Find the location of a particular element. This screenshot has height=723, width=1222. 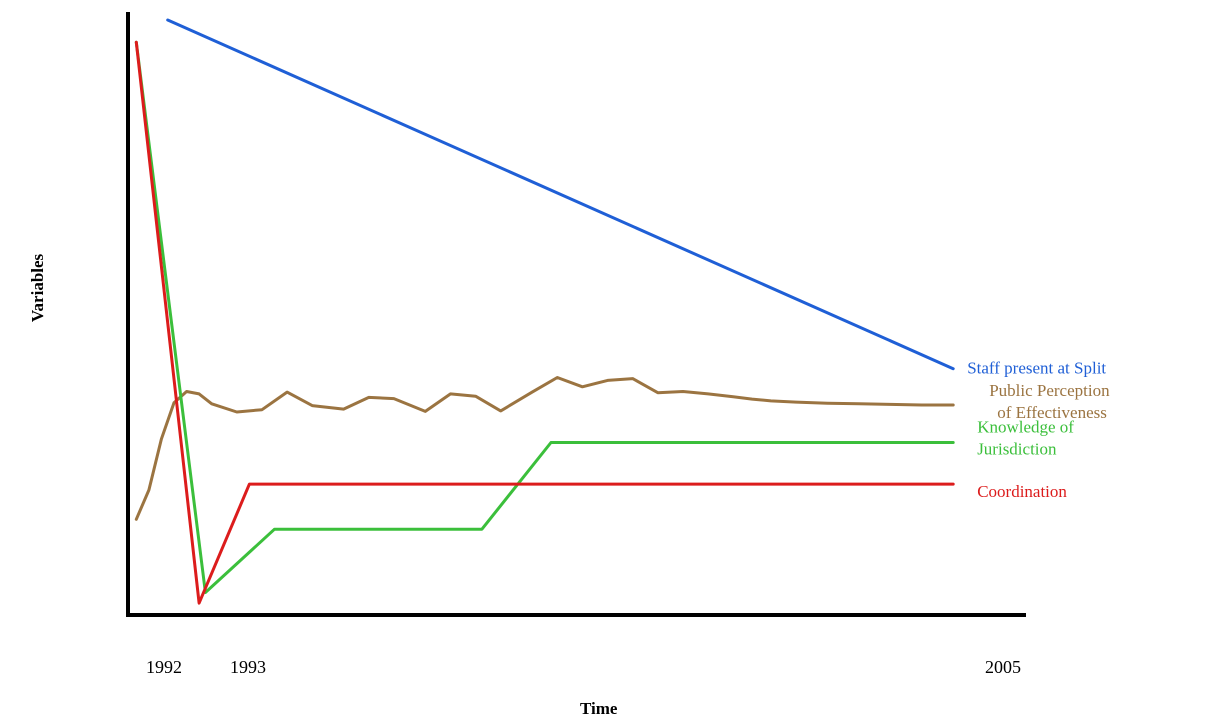

series-label-coordination: Coordination is located at coordinates (1022, 491).